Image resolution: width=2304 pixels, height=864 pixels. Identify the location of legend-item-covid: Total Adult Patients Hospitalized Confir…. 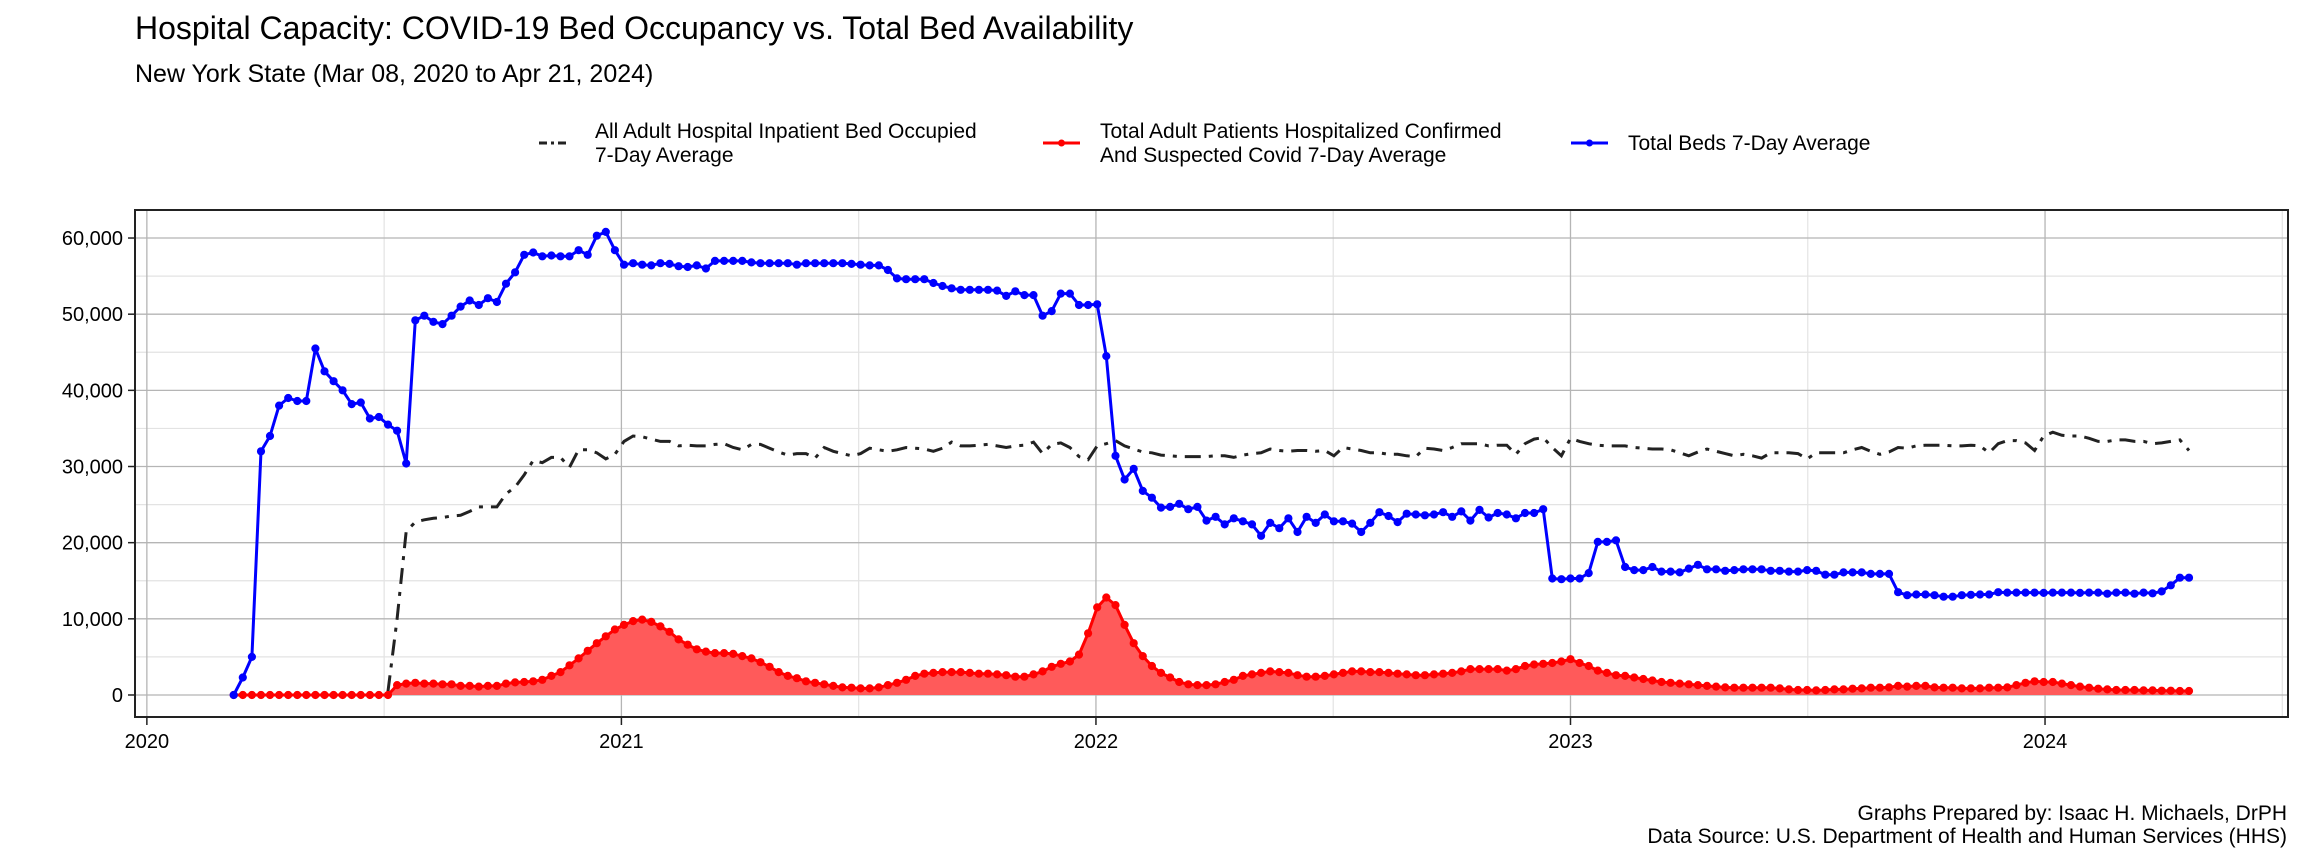
(1272, 143).